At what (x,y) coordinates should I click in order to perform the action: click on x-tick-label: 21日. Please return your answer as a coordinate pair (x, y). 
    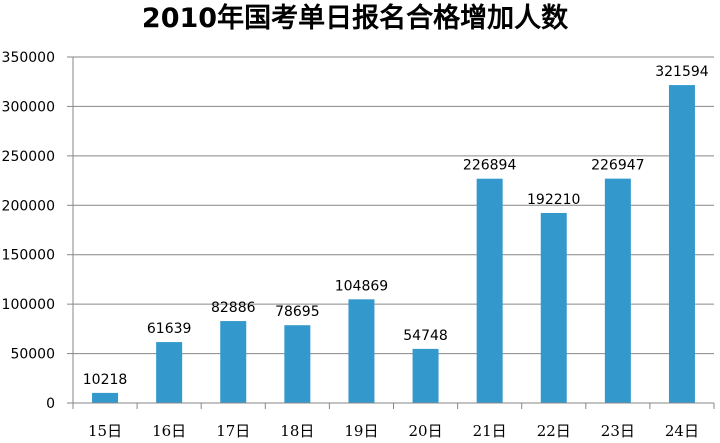
    Looking at the image, I should click on (490, 431).